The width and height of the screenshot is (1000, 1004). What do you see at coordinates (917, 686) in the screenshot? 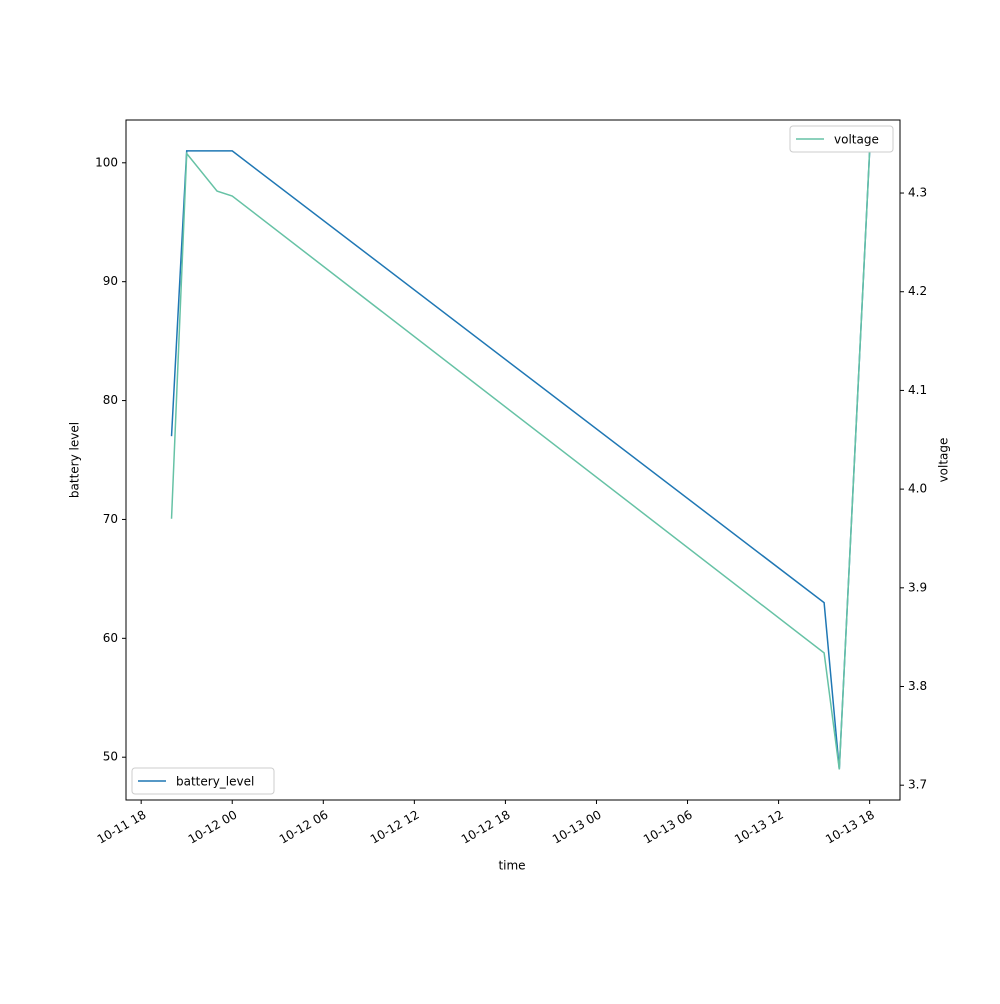
I see `y2-tick-label: 3.8` at bounding box center [917, 686].